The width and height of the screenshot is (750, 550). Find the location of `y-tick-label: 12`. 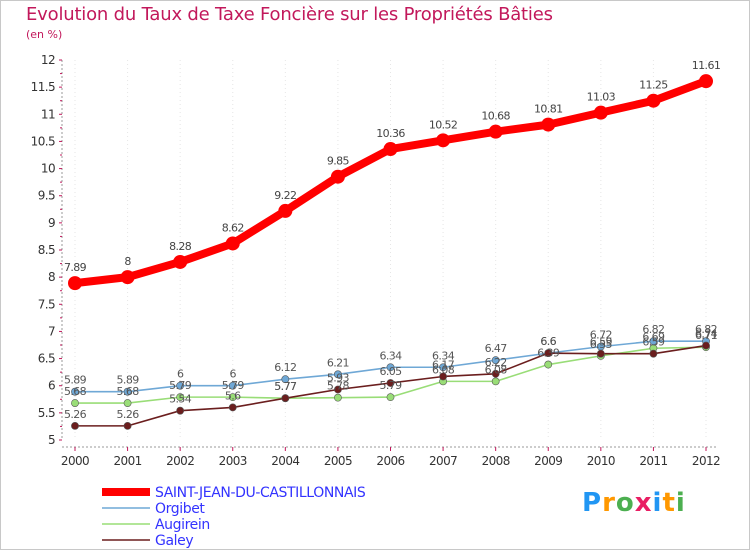

y-tick-label: 12 is located at coordinates (48, 60).